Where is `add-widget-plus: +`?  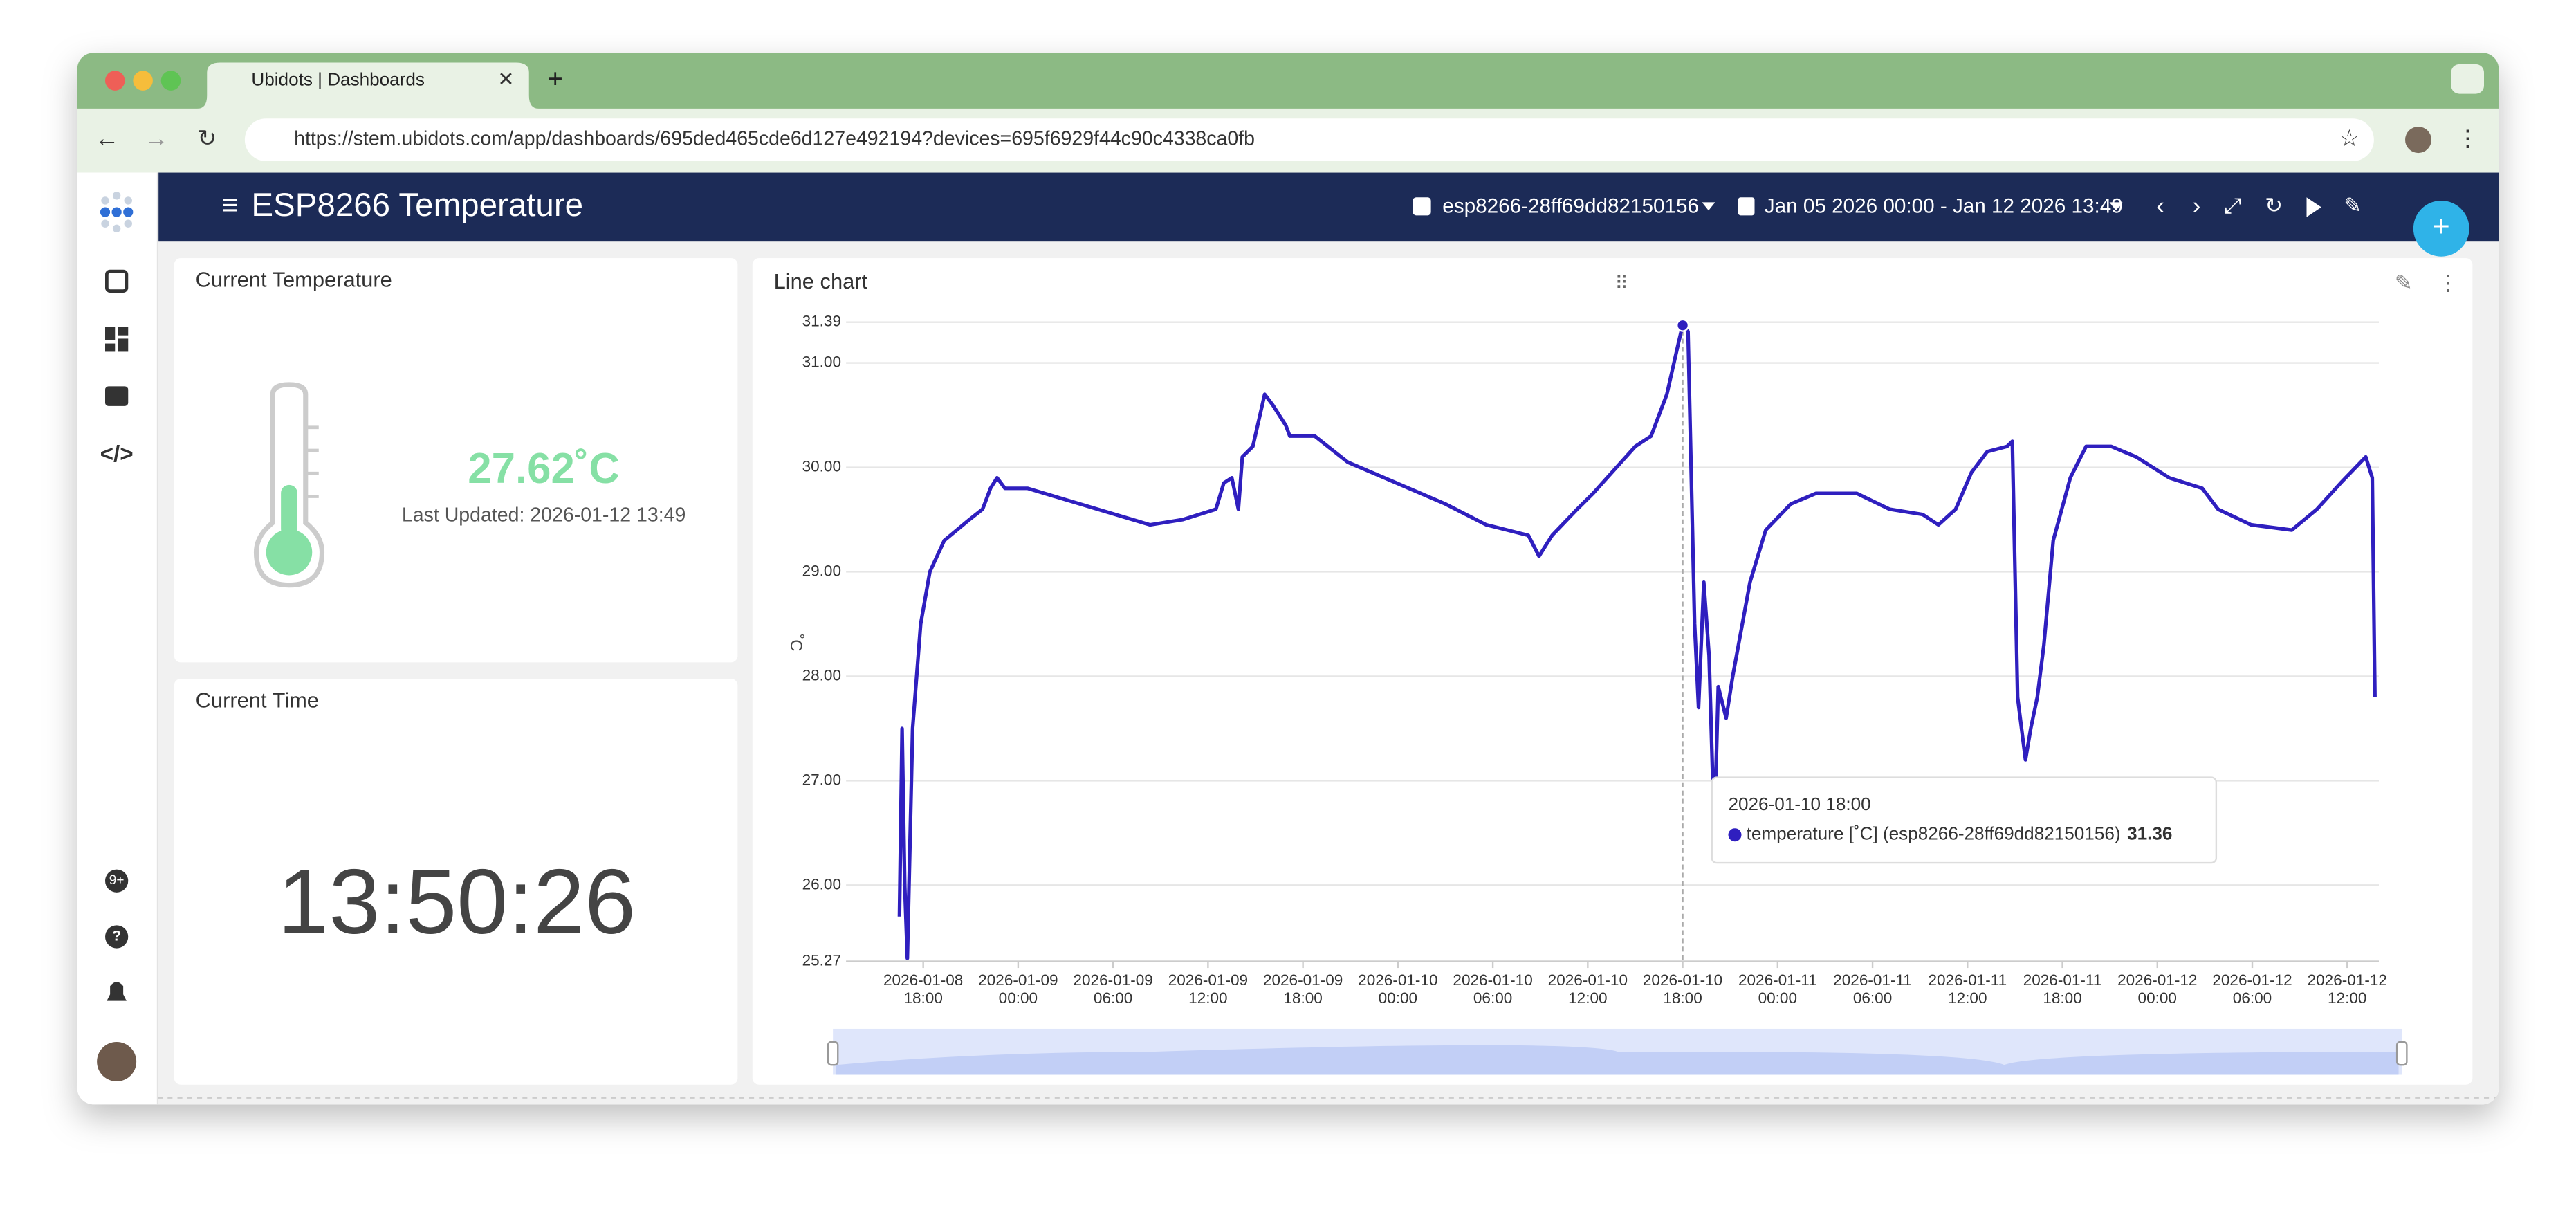 add-widget-plus: + is located at coordinates (2441, 227).